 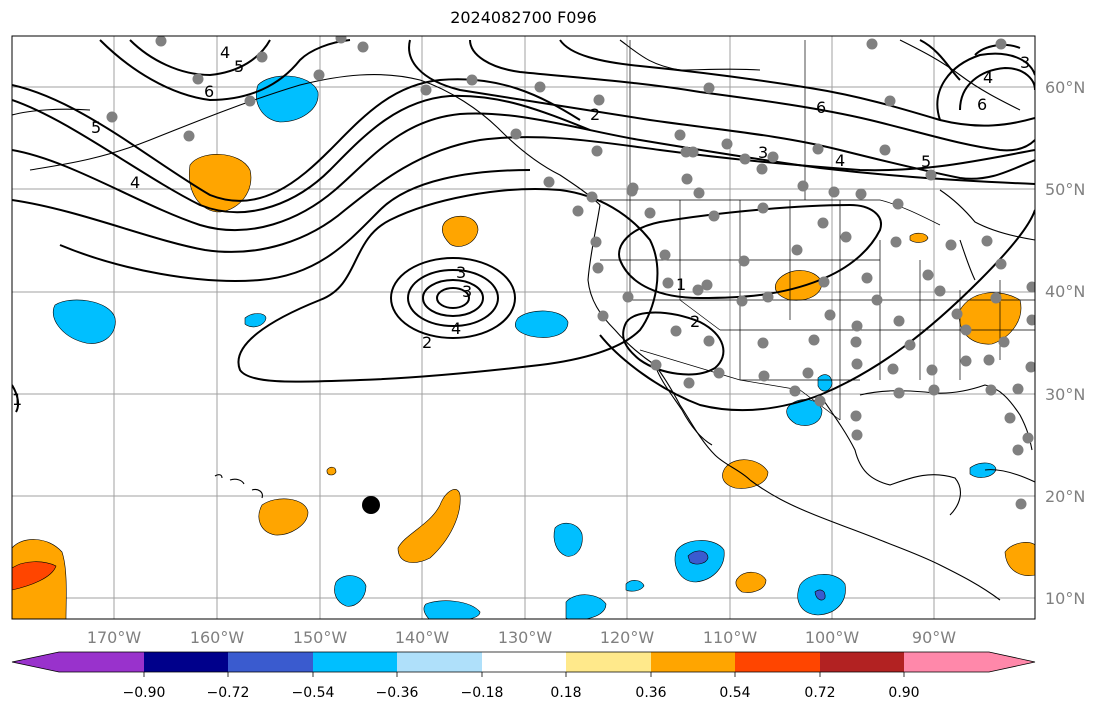 I want to click on target-location-marker, so click(x=371, y=505).